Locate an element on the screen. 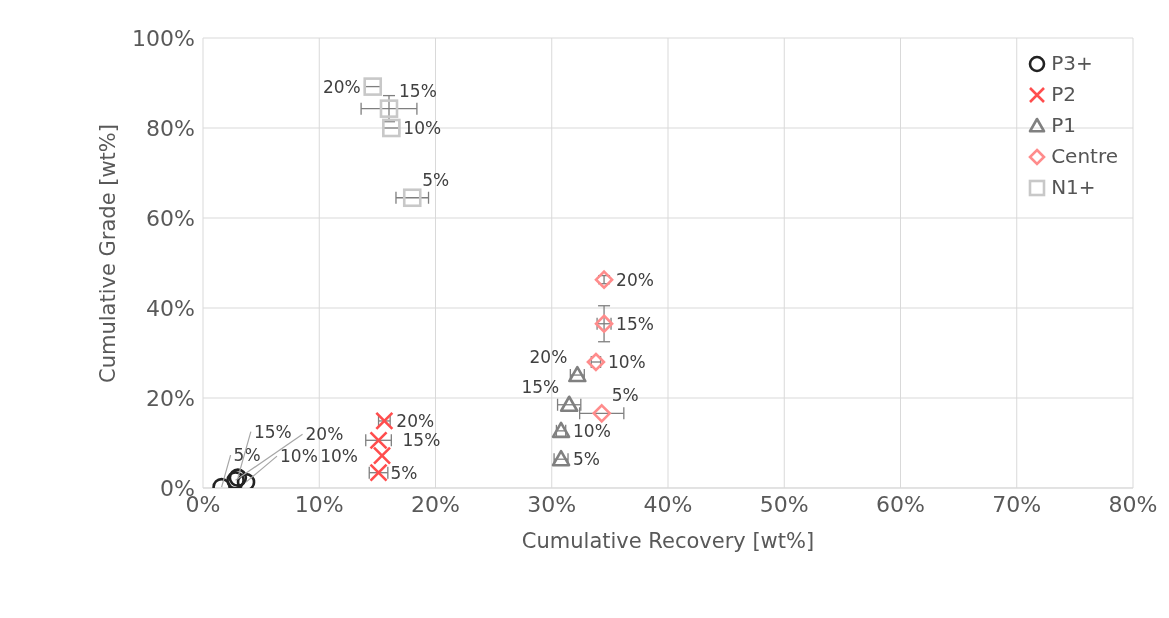  legend-label: P1 is located at coordinates (1063, 125).